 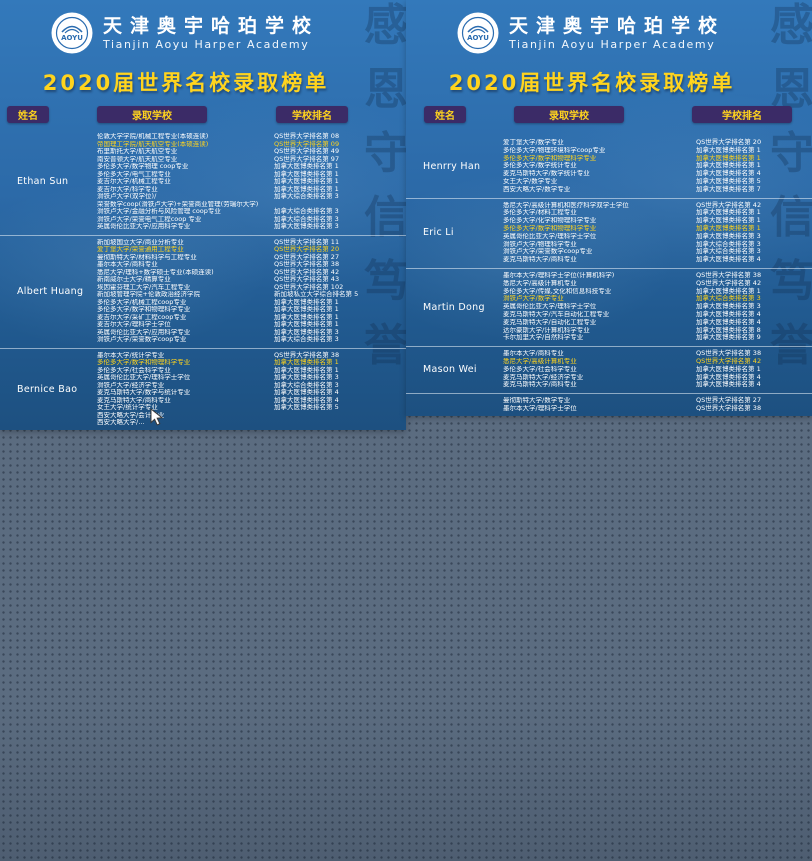 I want to click on admission-school: 多伦多大学/化学和物理科学专业, so click(x=550, y=221).